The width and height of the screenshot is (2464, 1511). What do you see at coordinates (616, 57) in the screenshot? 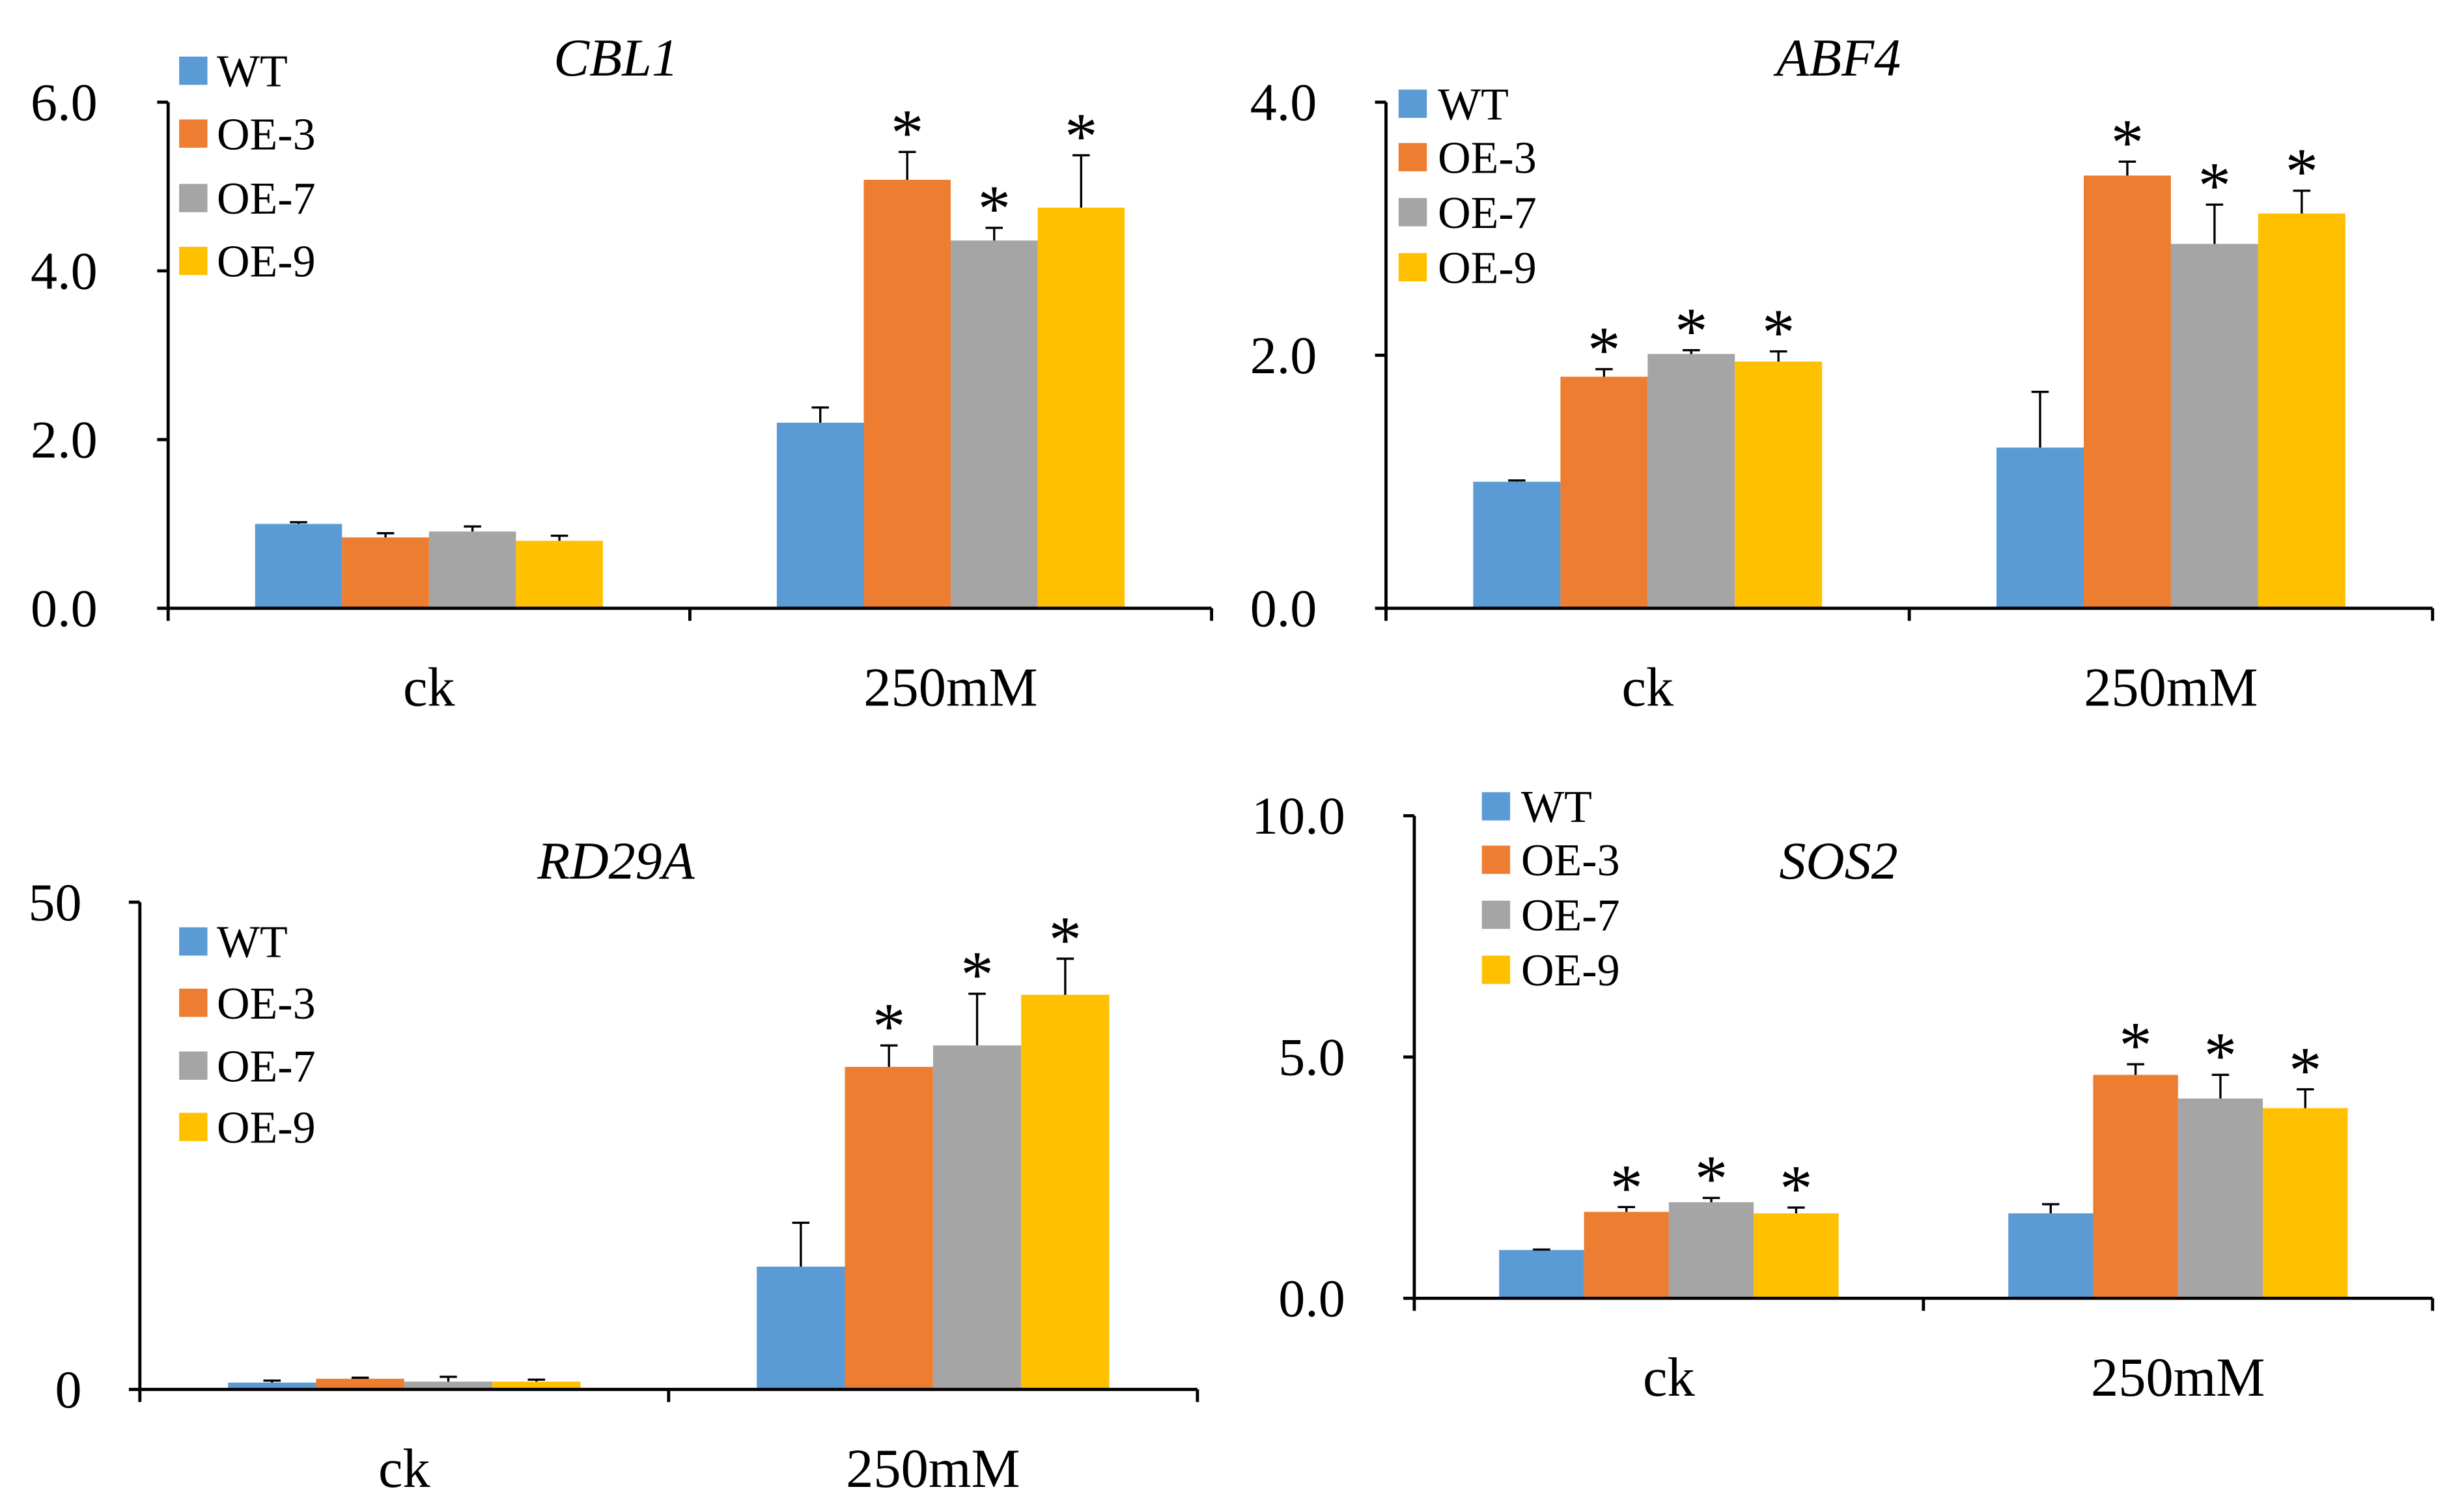
I see `chart-title: CBL1` at bounding box center [616, 57].